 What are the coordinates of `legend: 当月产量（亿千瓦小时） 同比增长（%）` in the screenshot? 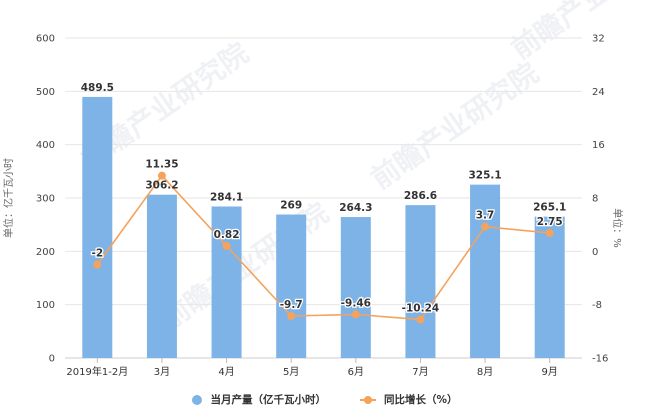 It's located at (325, 399).